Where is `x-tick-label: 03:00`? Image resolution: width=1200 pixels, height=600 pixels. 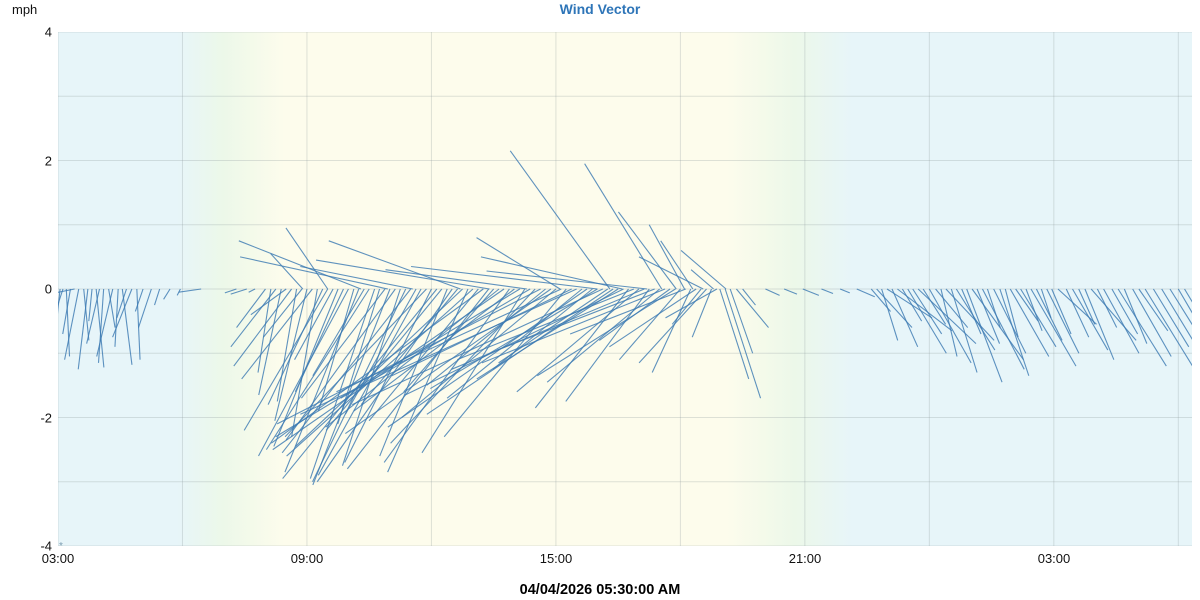
x-tick-label: 03:00 is located at coordinates (58, 558).